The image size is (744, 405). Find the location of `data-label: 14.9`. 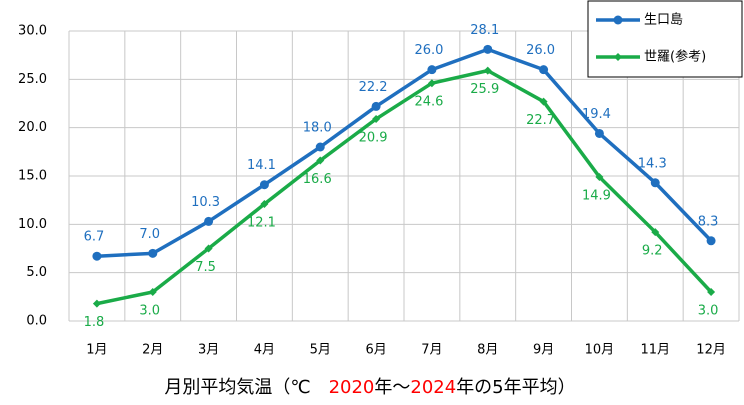

data-label: 14.9 is located at coordinates (596, 195).